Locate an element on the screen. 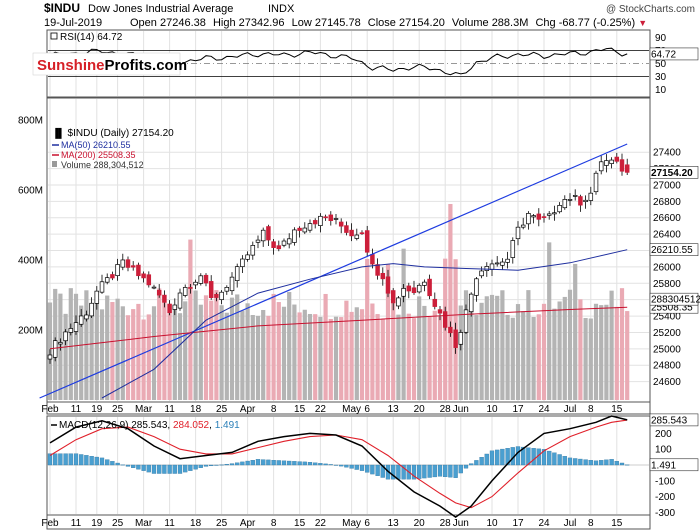 The image size is (700, 530). copyright: @ StockCharts.com is located at coordinates (650, 9).